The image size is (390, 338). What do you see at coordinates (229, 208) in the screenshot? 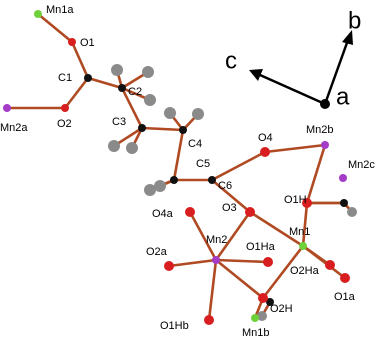
I see `atom-label: O3` at bounding box center [229, 208].